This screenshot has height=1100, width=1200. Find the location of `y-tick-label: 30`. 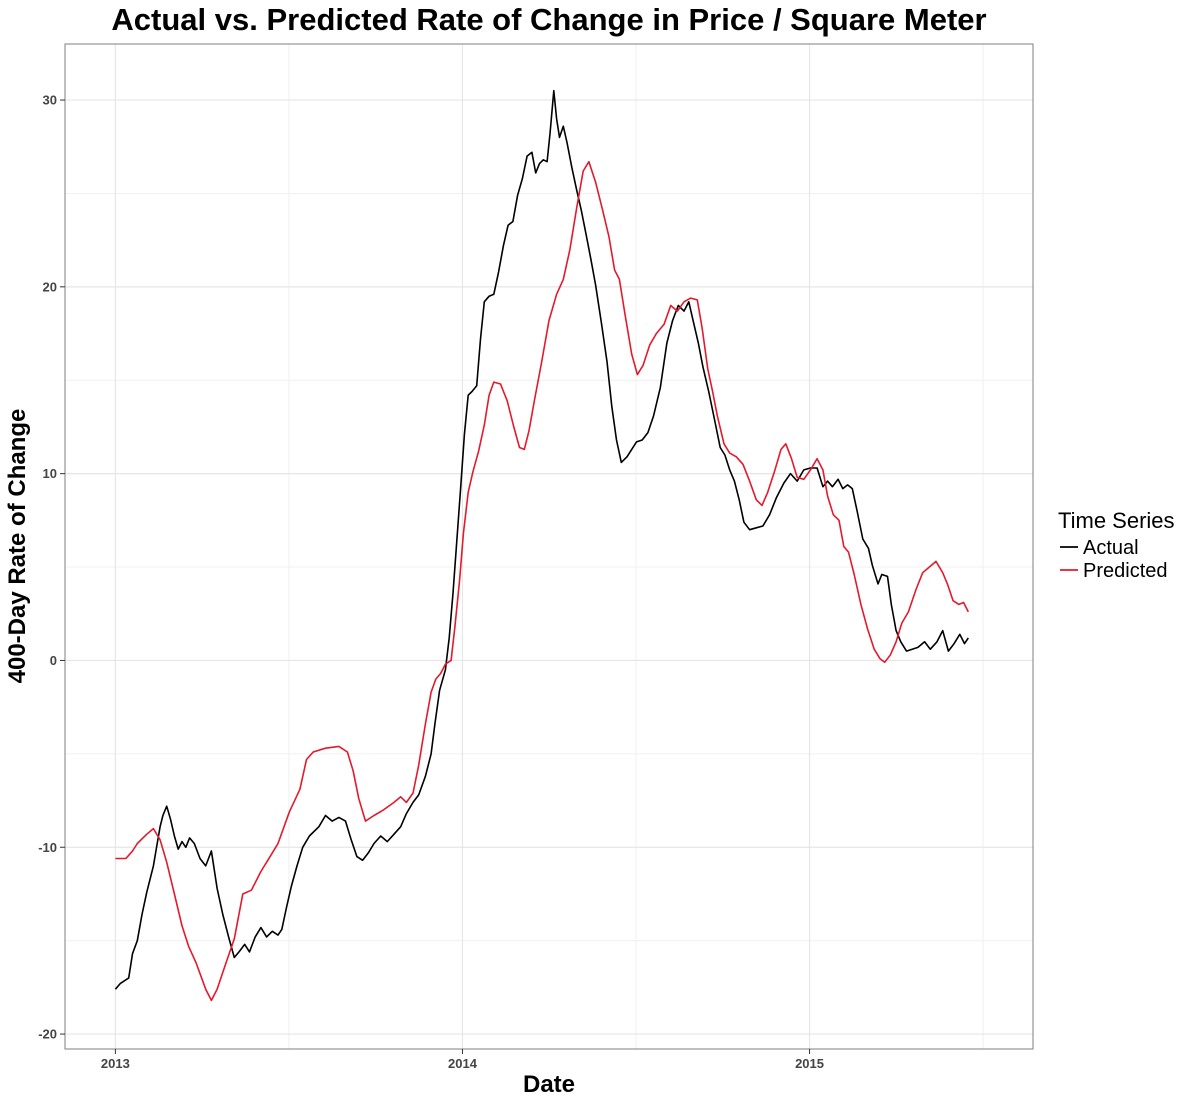

y-tick-label: 30 is located at coordinates (50, 100).